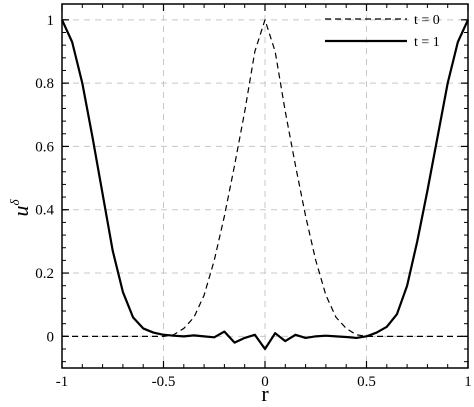 This screenshot has height=407, width=474. What do you see at coordinates (265, 382) in the screenshot?
I see `x-tick-label: 0` at bounding box center [265, 382].